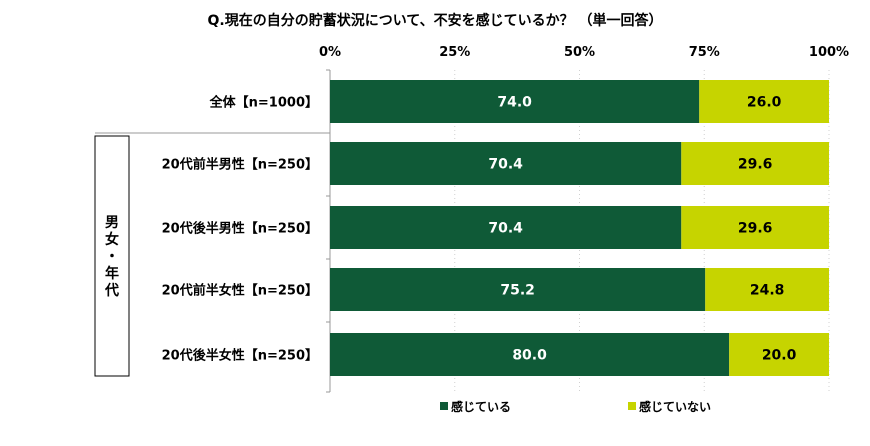 This screenshot has width=870, height=446. I want to click on group-label-char: 男, so click(112, 223).